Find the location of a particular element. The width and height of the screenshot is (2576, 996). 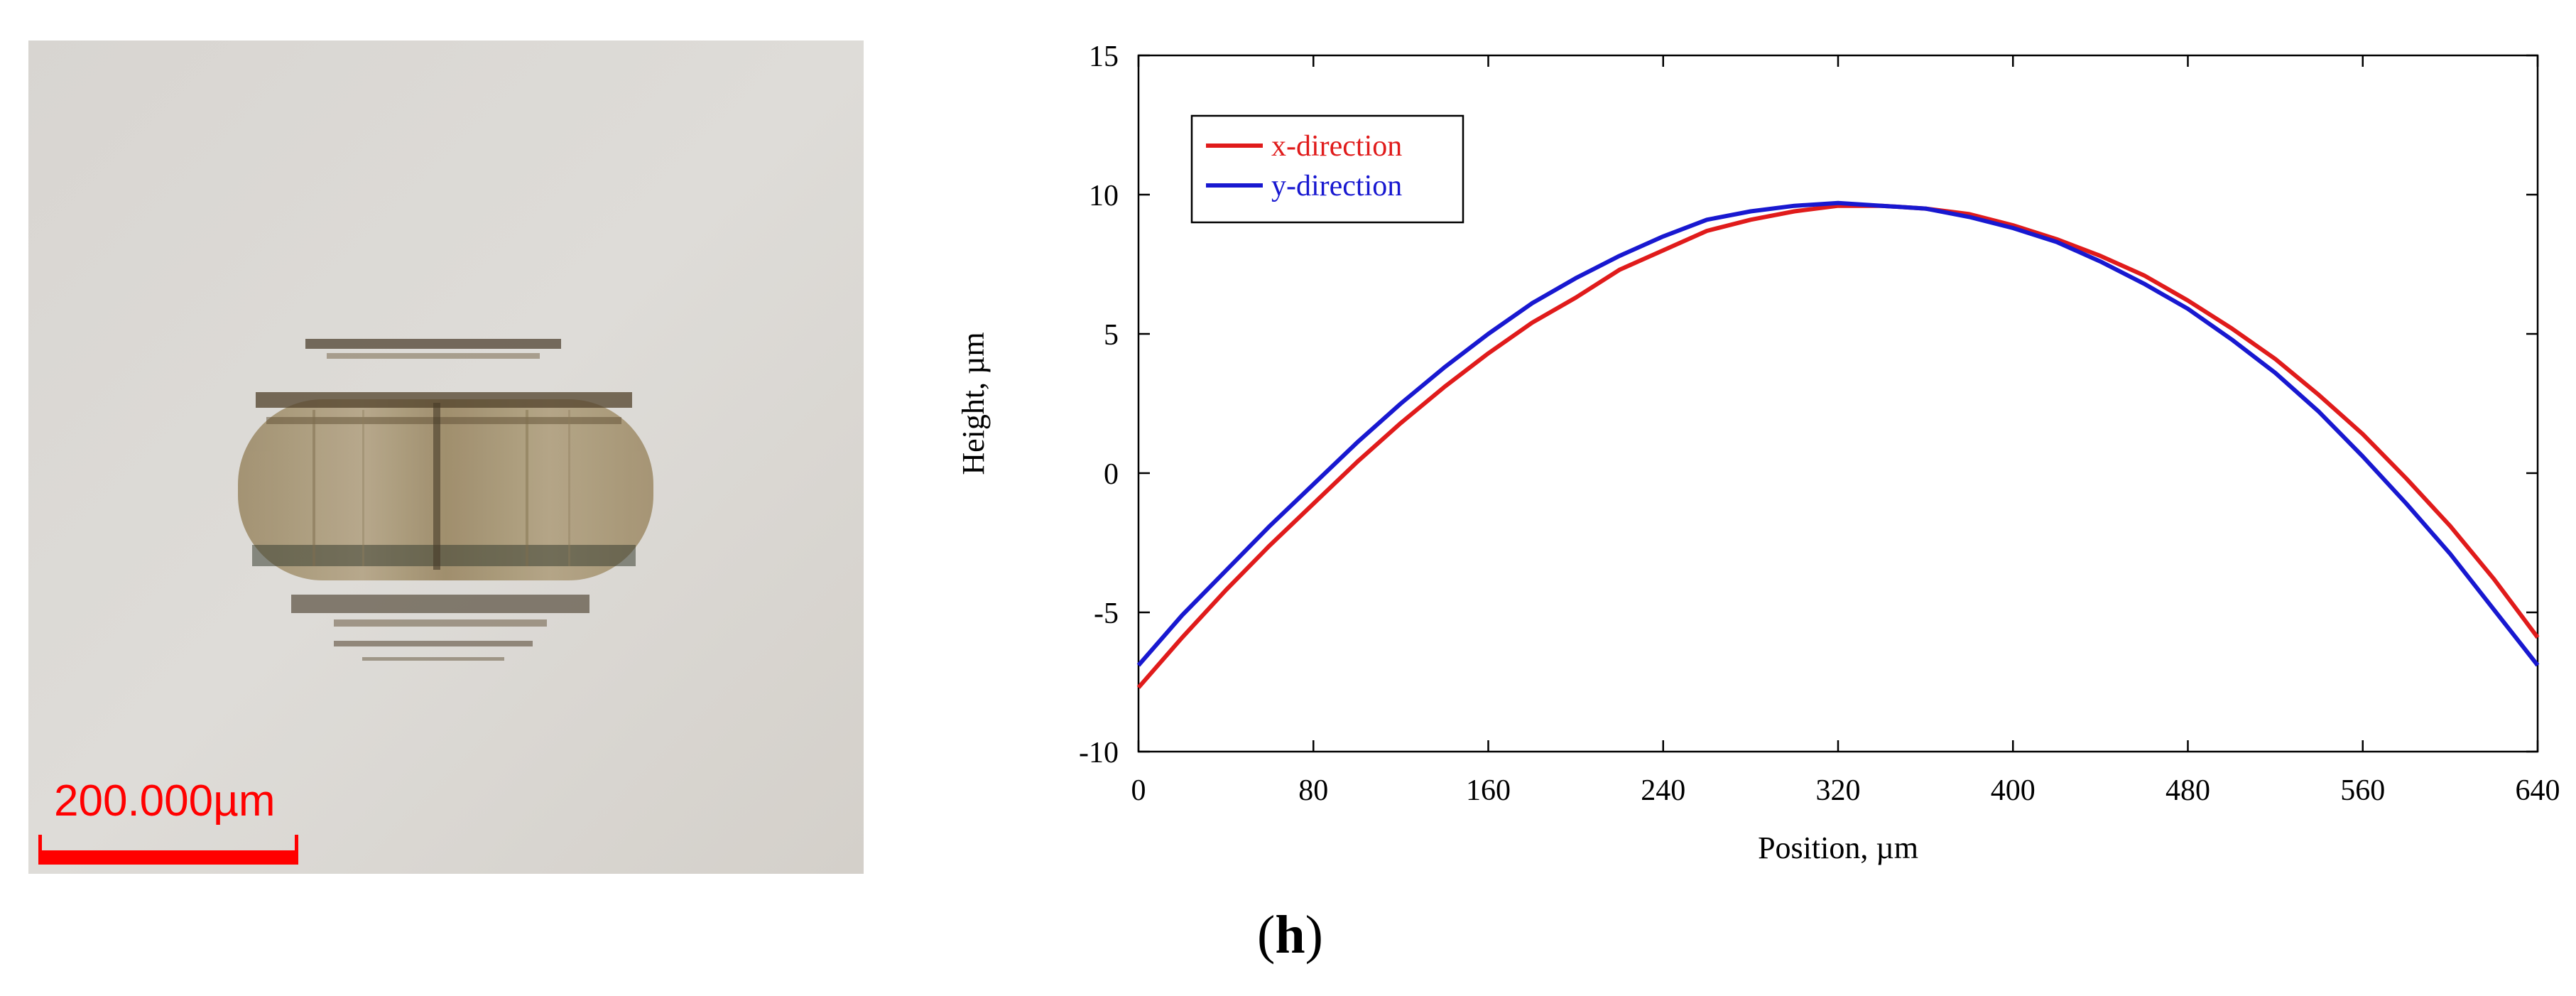

x-tick-label: 640 is located at coordinates (2538, 790).